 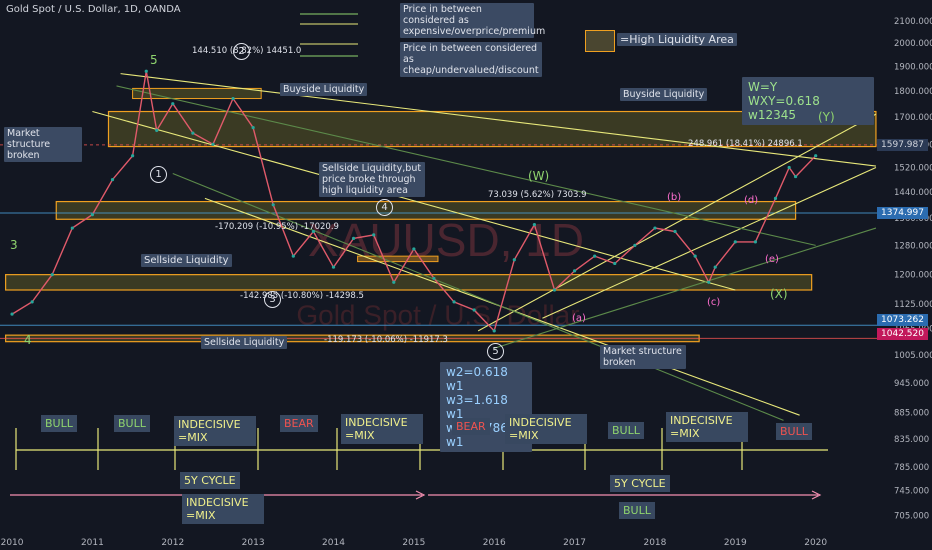 I want to click on y-tick-8: 1440.000, so click(x=913, y=193).